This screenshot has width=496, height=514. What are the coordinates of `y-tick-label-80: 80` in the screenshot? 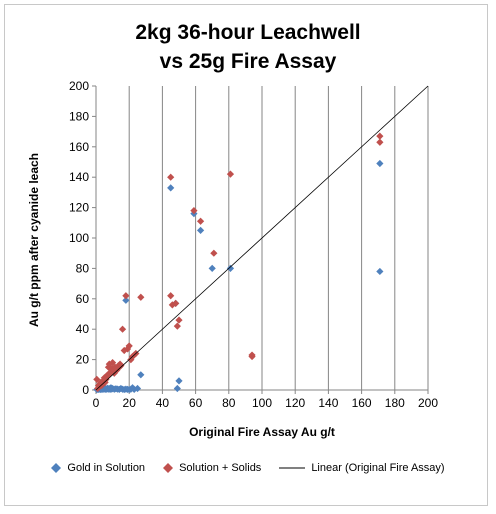 It's located at (83, 268).